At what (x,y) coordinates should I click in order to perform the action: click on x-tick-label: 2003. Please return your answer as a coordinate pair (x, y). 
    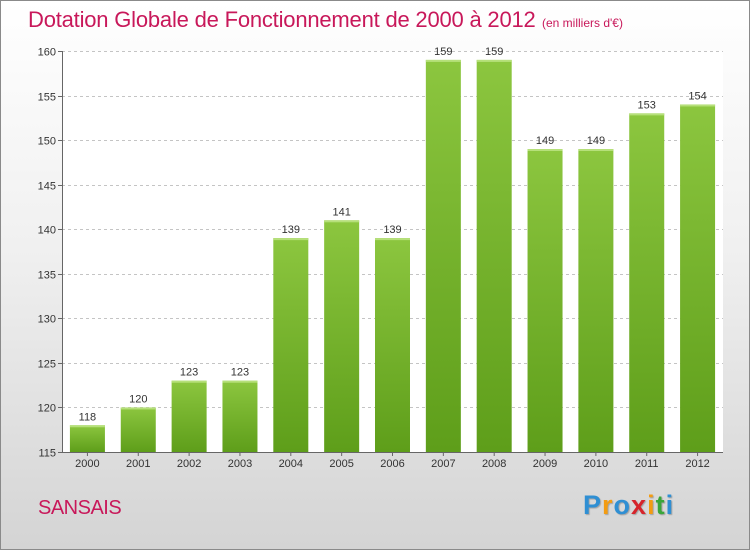
    Looking at the image, I should click on (240, 464).